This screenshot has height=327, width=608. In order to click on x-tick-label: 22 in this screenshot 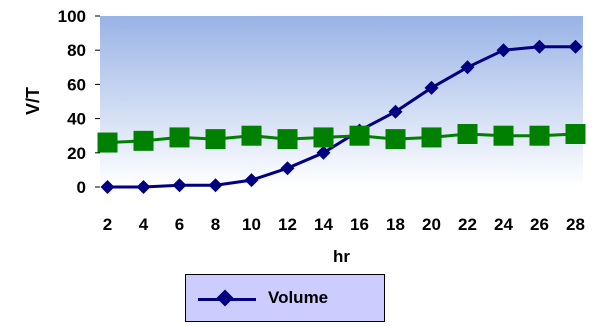, I will do `click(467, 224)`.